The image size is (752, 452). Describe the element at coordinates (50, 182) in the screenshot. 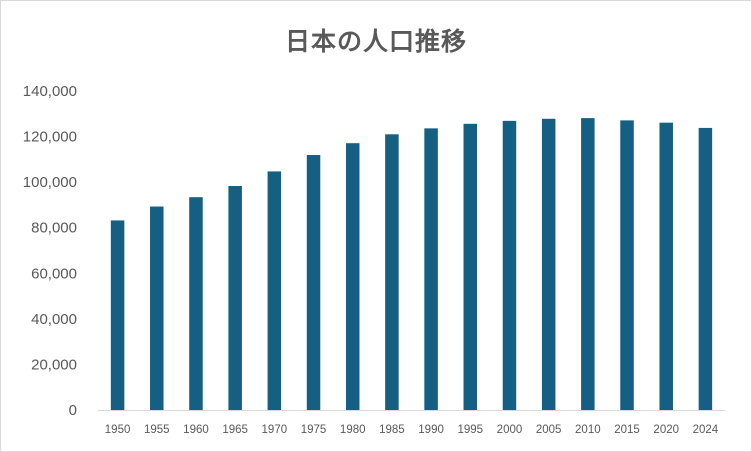

I see `y-tick-label: 100,000` at that location.